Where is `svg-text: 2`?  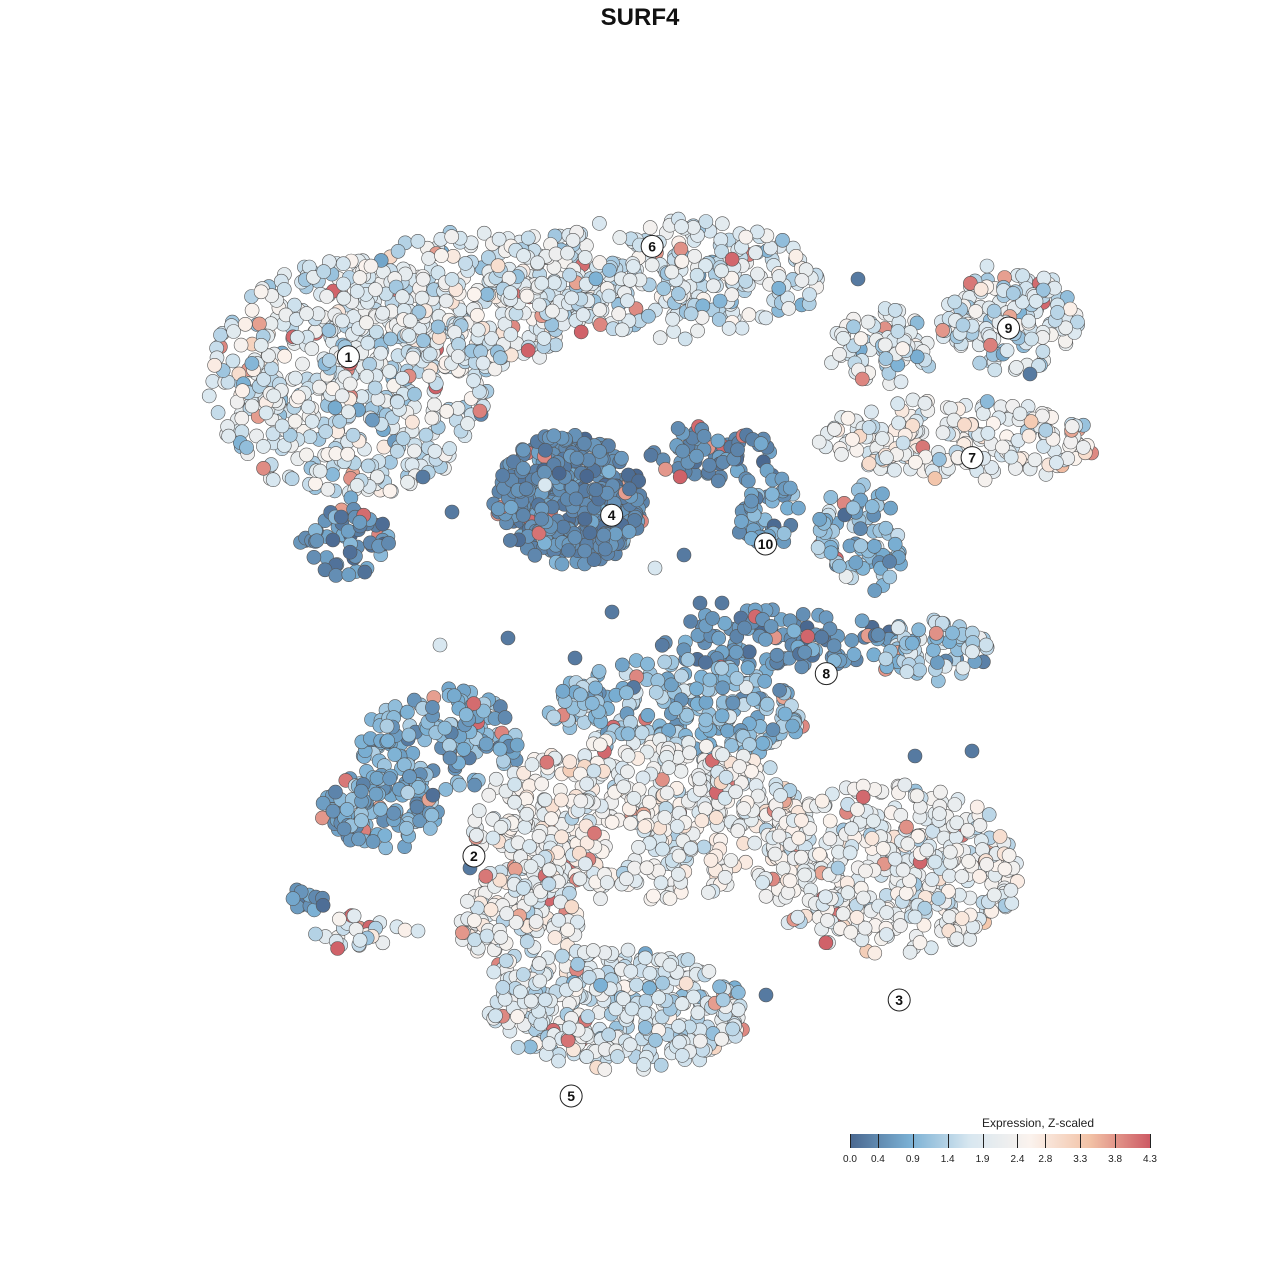 svg-text: 2 is located at coordinates (474, 856).